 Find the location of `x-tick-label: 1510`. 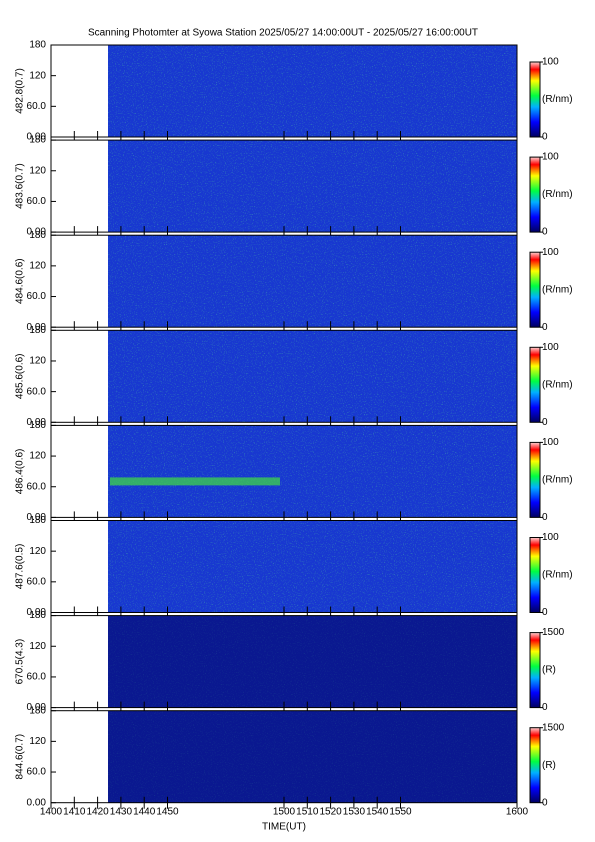

x-tick-label: 1510 is located at coordinates (307, 811).